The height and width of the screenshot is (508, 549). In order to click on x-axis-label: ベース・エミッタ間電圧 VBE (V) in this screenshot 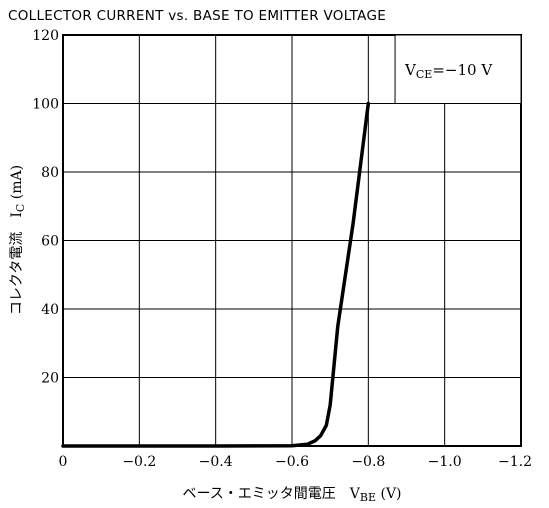, I will do `click(291, 495)`.